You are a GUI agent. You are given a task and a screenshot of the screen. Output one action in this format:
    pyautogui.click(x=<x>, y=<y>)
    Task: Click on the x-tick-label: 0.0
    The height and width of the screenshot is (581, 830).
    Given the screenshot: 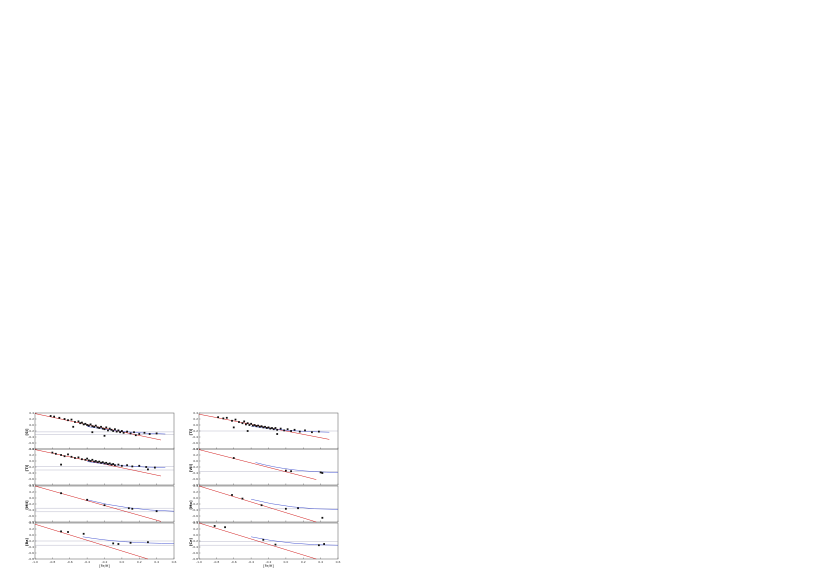 What is the action you would take?
    pyautogui.click(x=285, y=562)
    